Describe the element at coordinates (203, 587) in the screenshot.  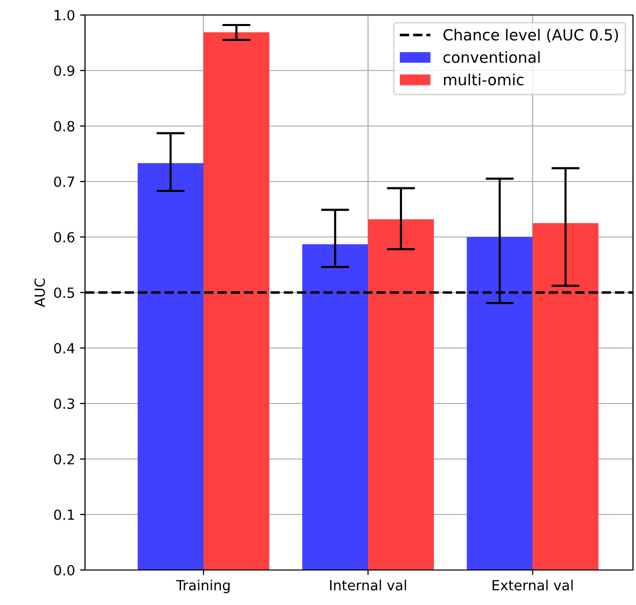
I see `x-tick-label: Training` at that location.